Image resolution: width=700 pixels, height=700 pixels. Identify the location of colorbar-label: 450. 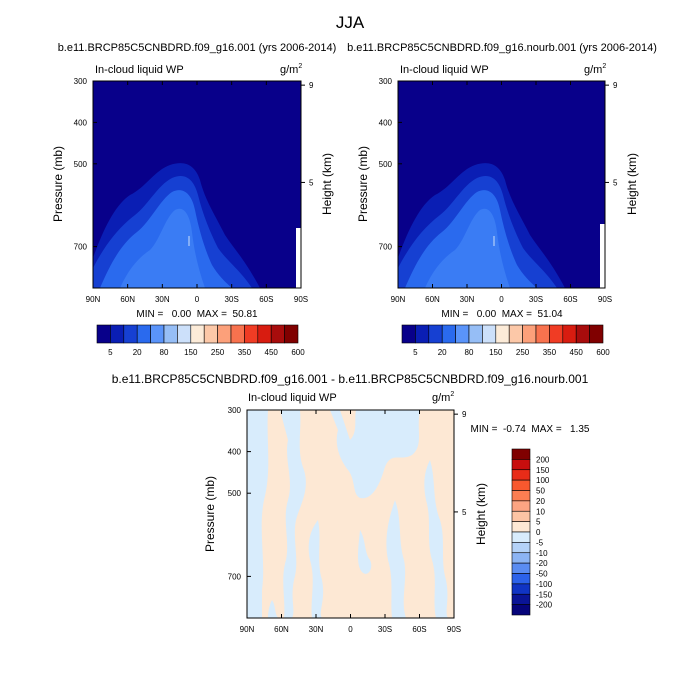
(272, 352).